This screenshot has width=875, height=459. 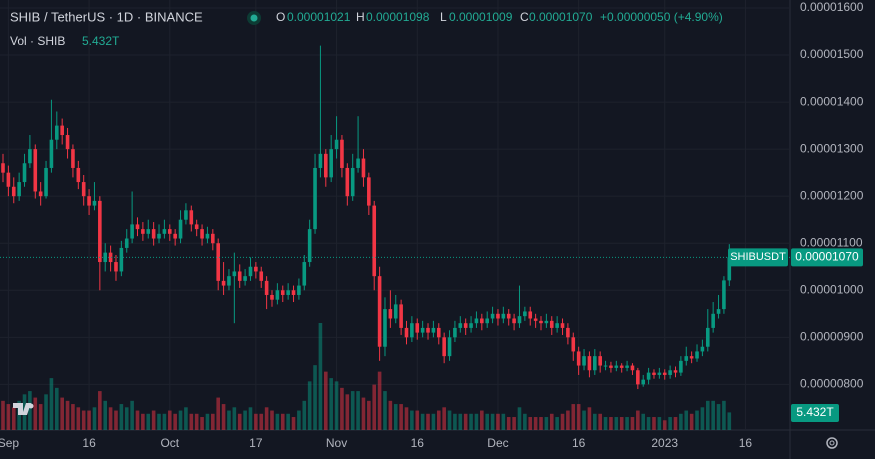 I want to click on change: +0.00000050 (+4.90%), so click(x=661, y=17).